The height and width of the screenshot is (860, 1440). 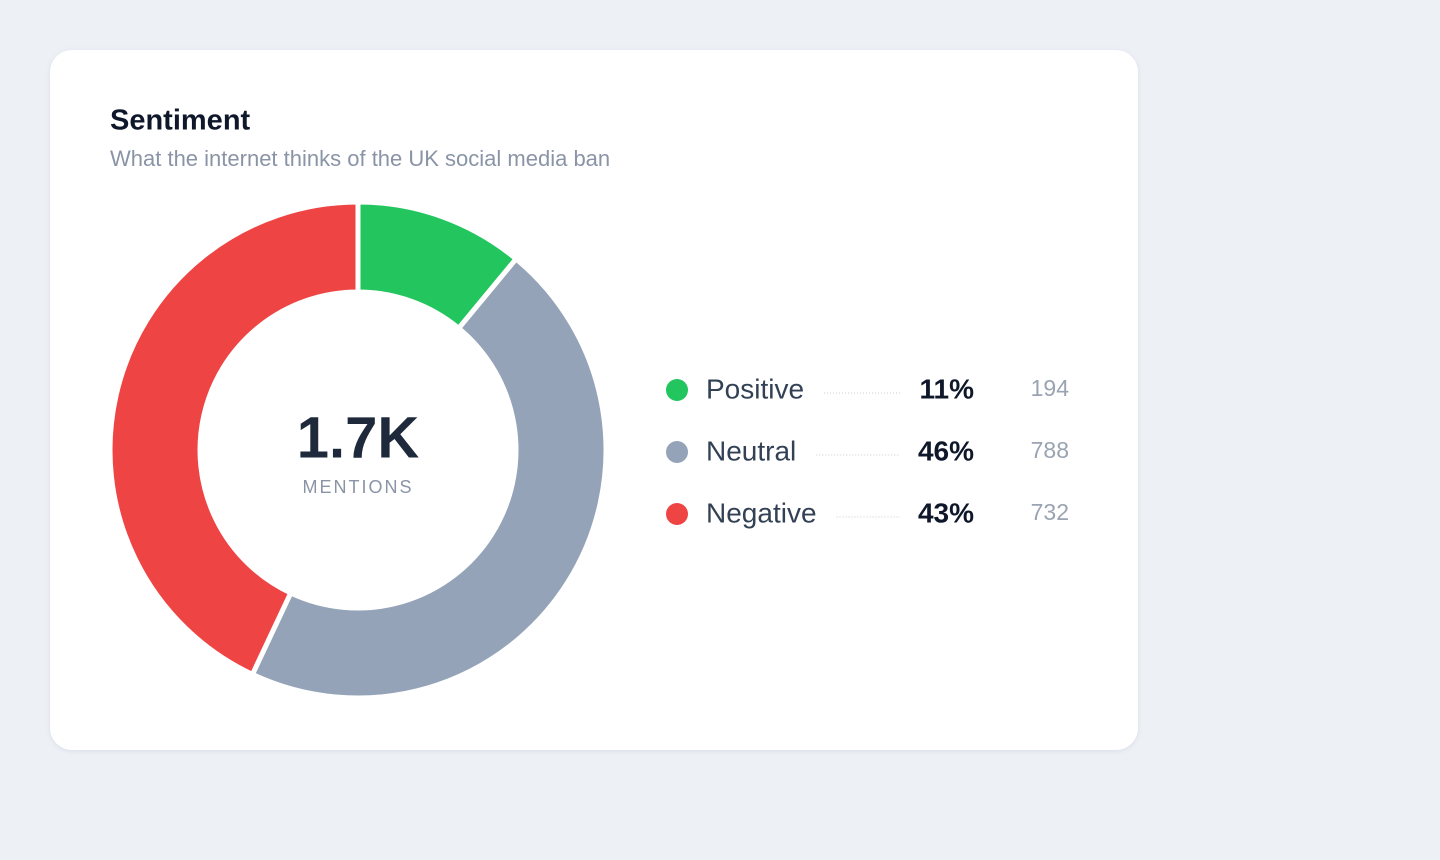 I want to click on legend-label: Neutral, so click(x=751, y=450).